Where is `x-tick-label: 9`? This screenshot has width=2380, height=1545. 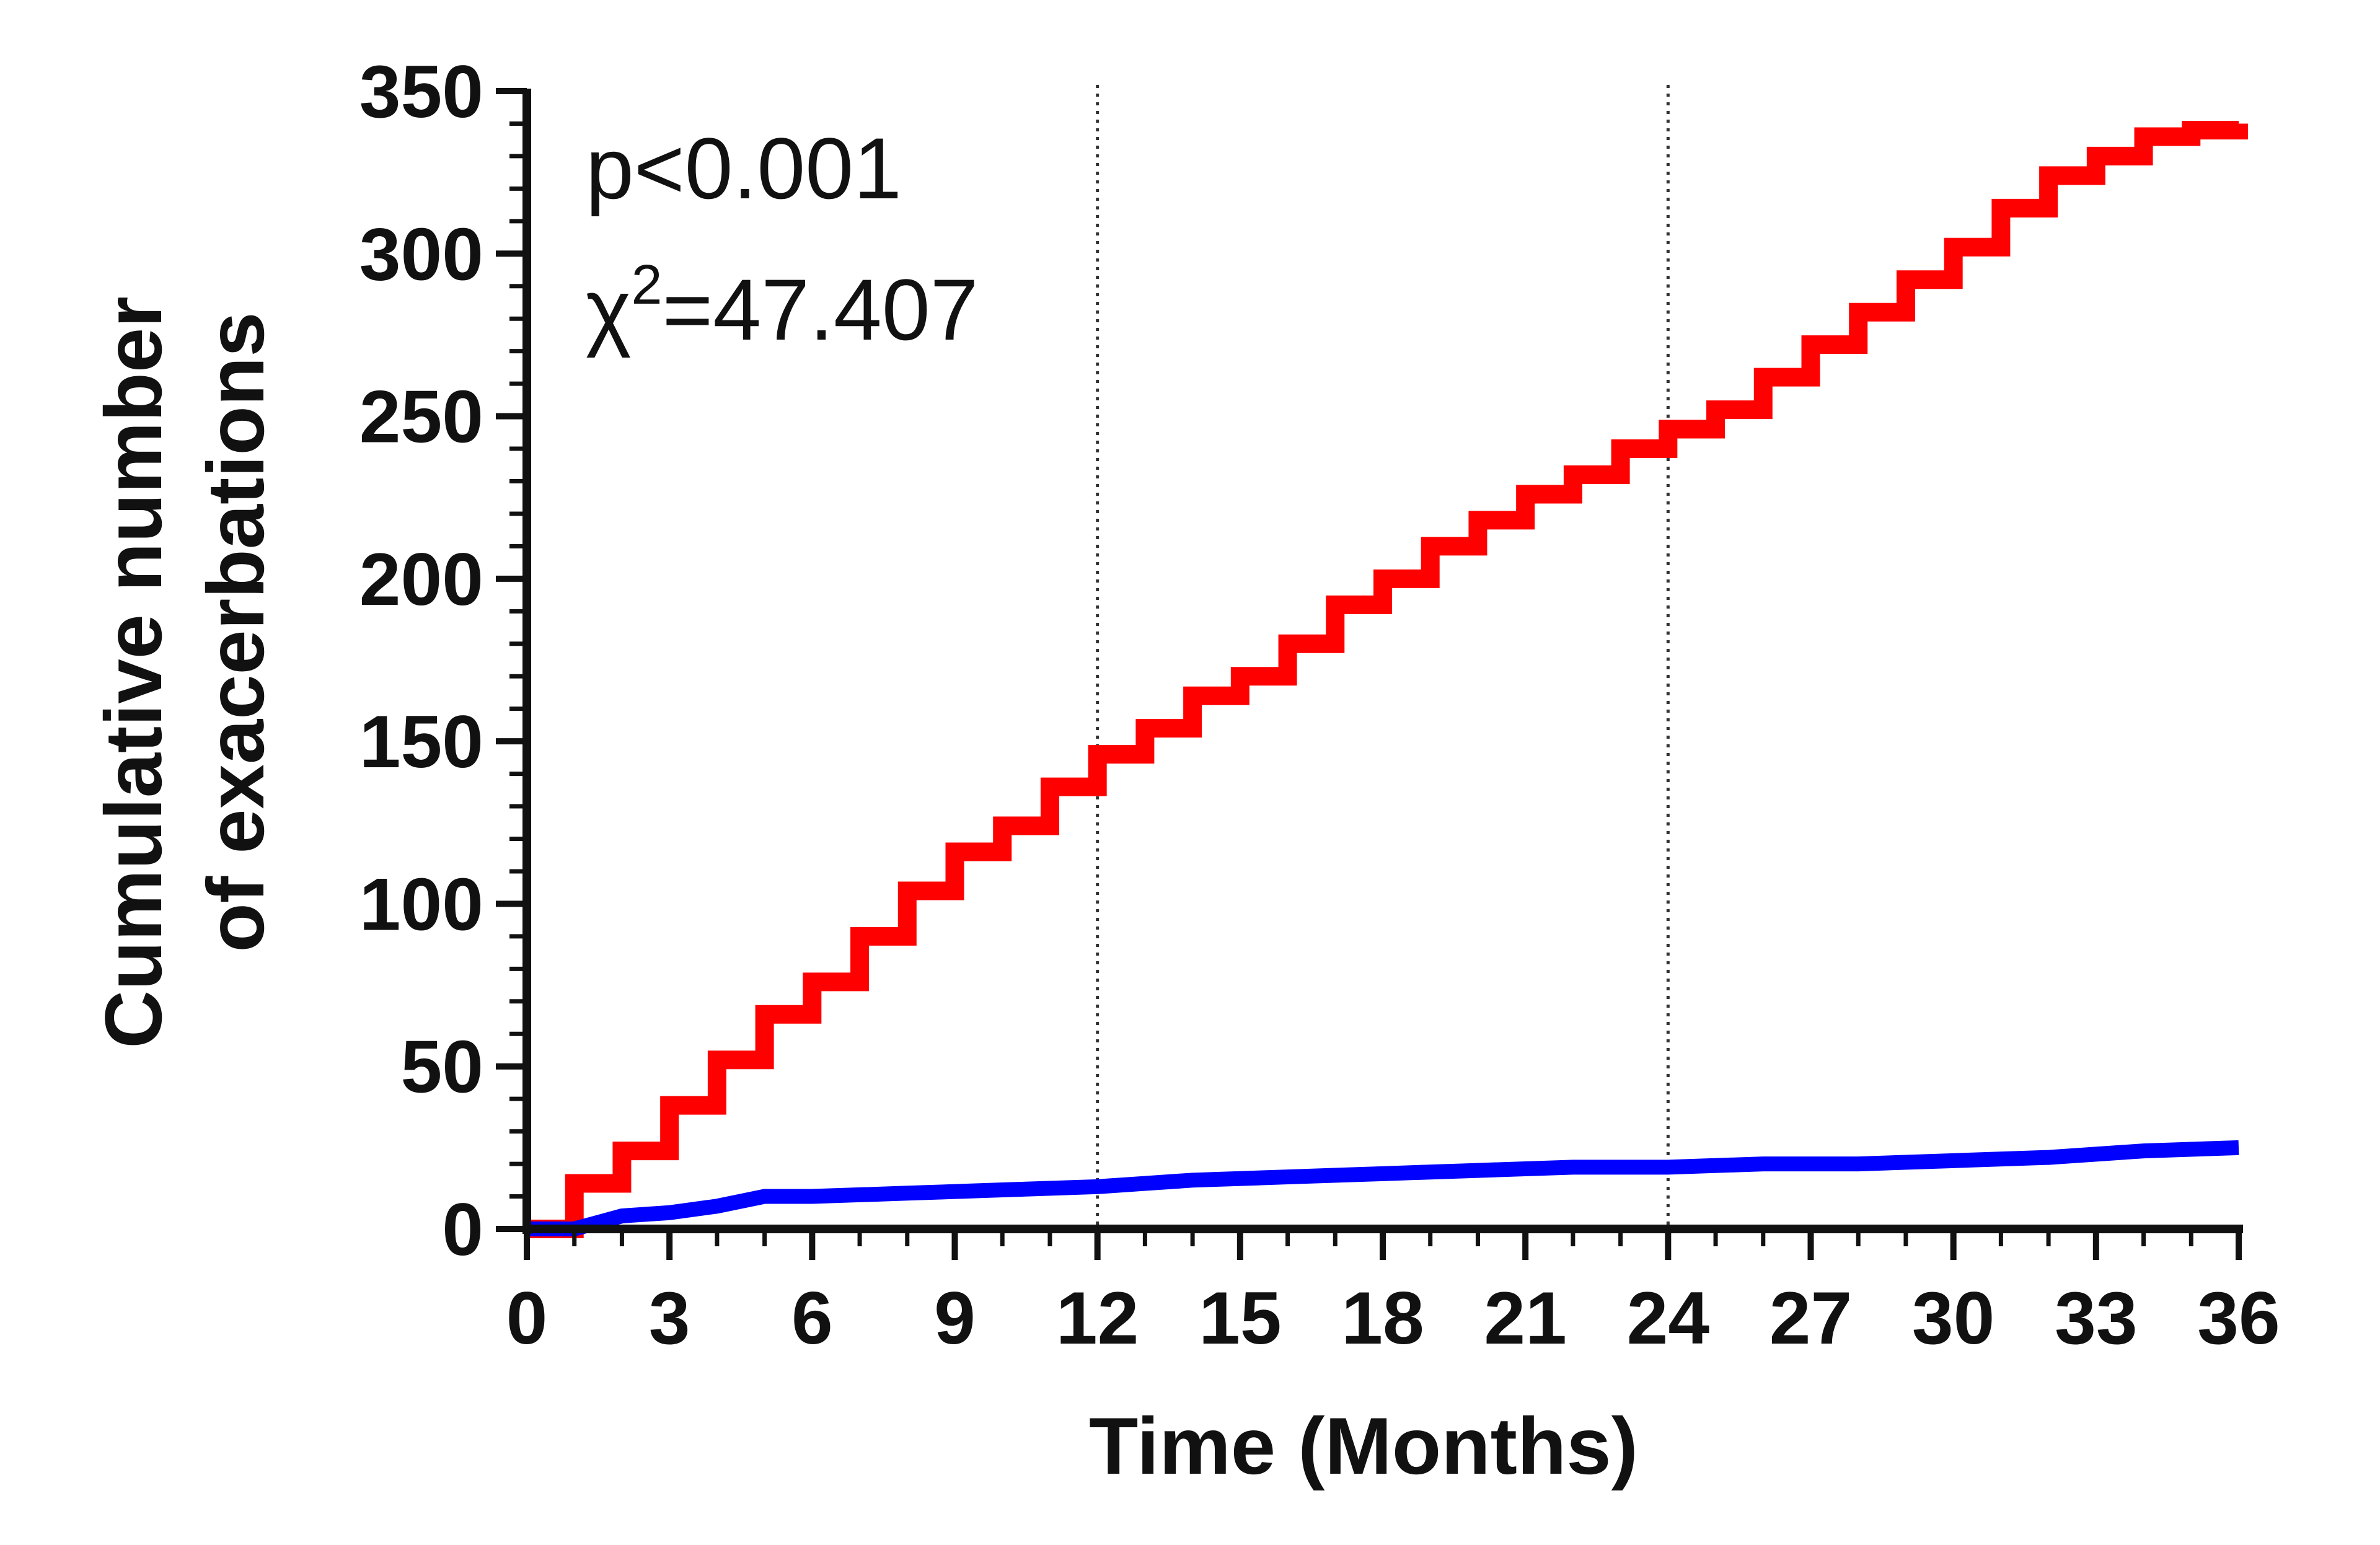 x-tick-label: 9 is located at coordinates (955, 1318).